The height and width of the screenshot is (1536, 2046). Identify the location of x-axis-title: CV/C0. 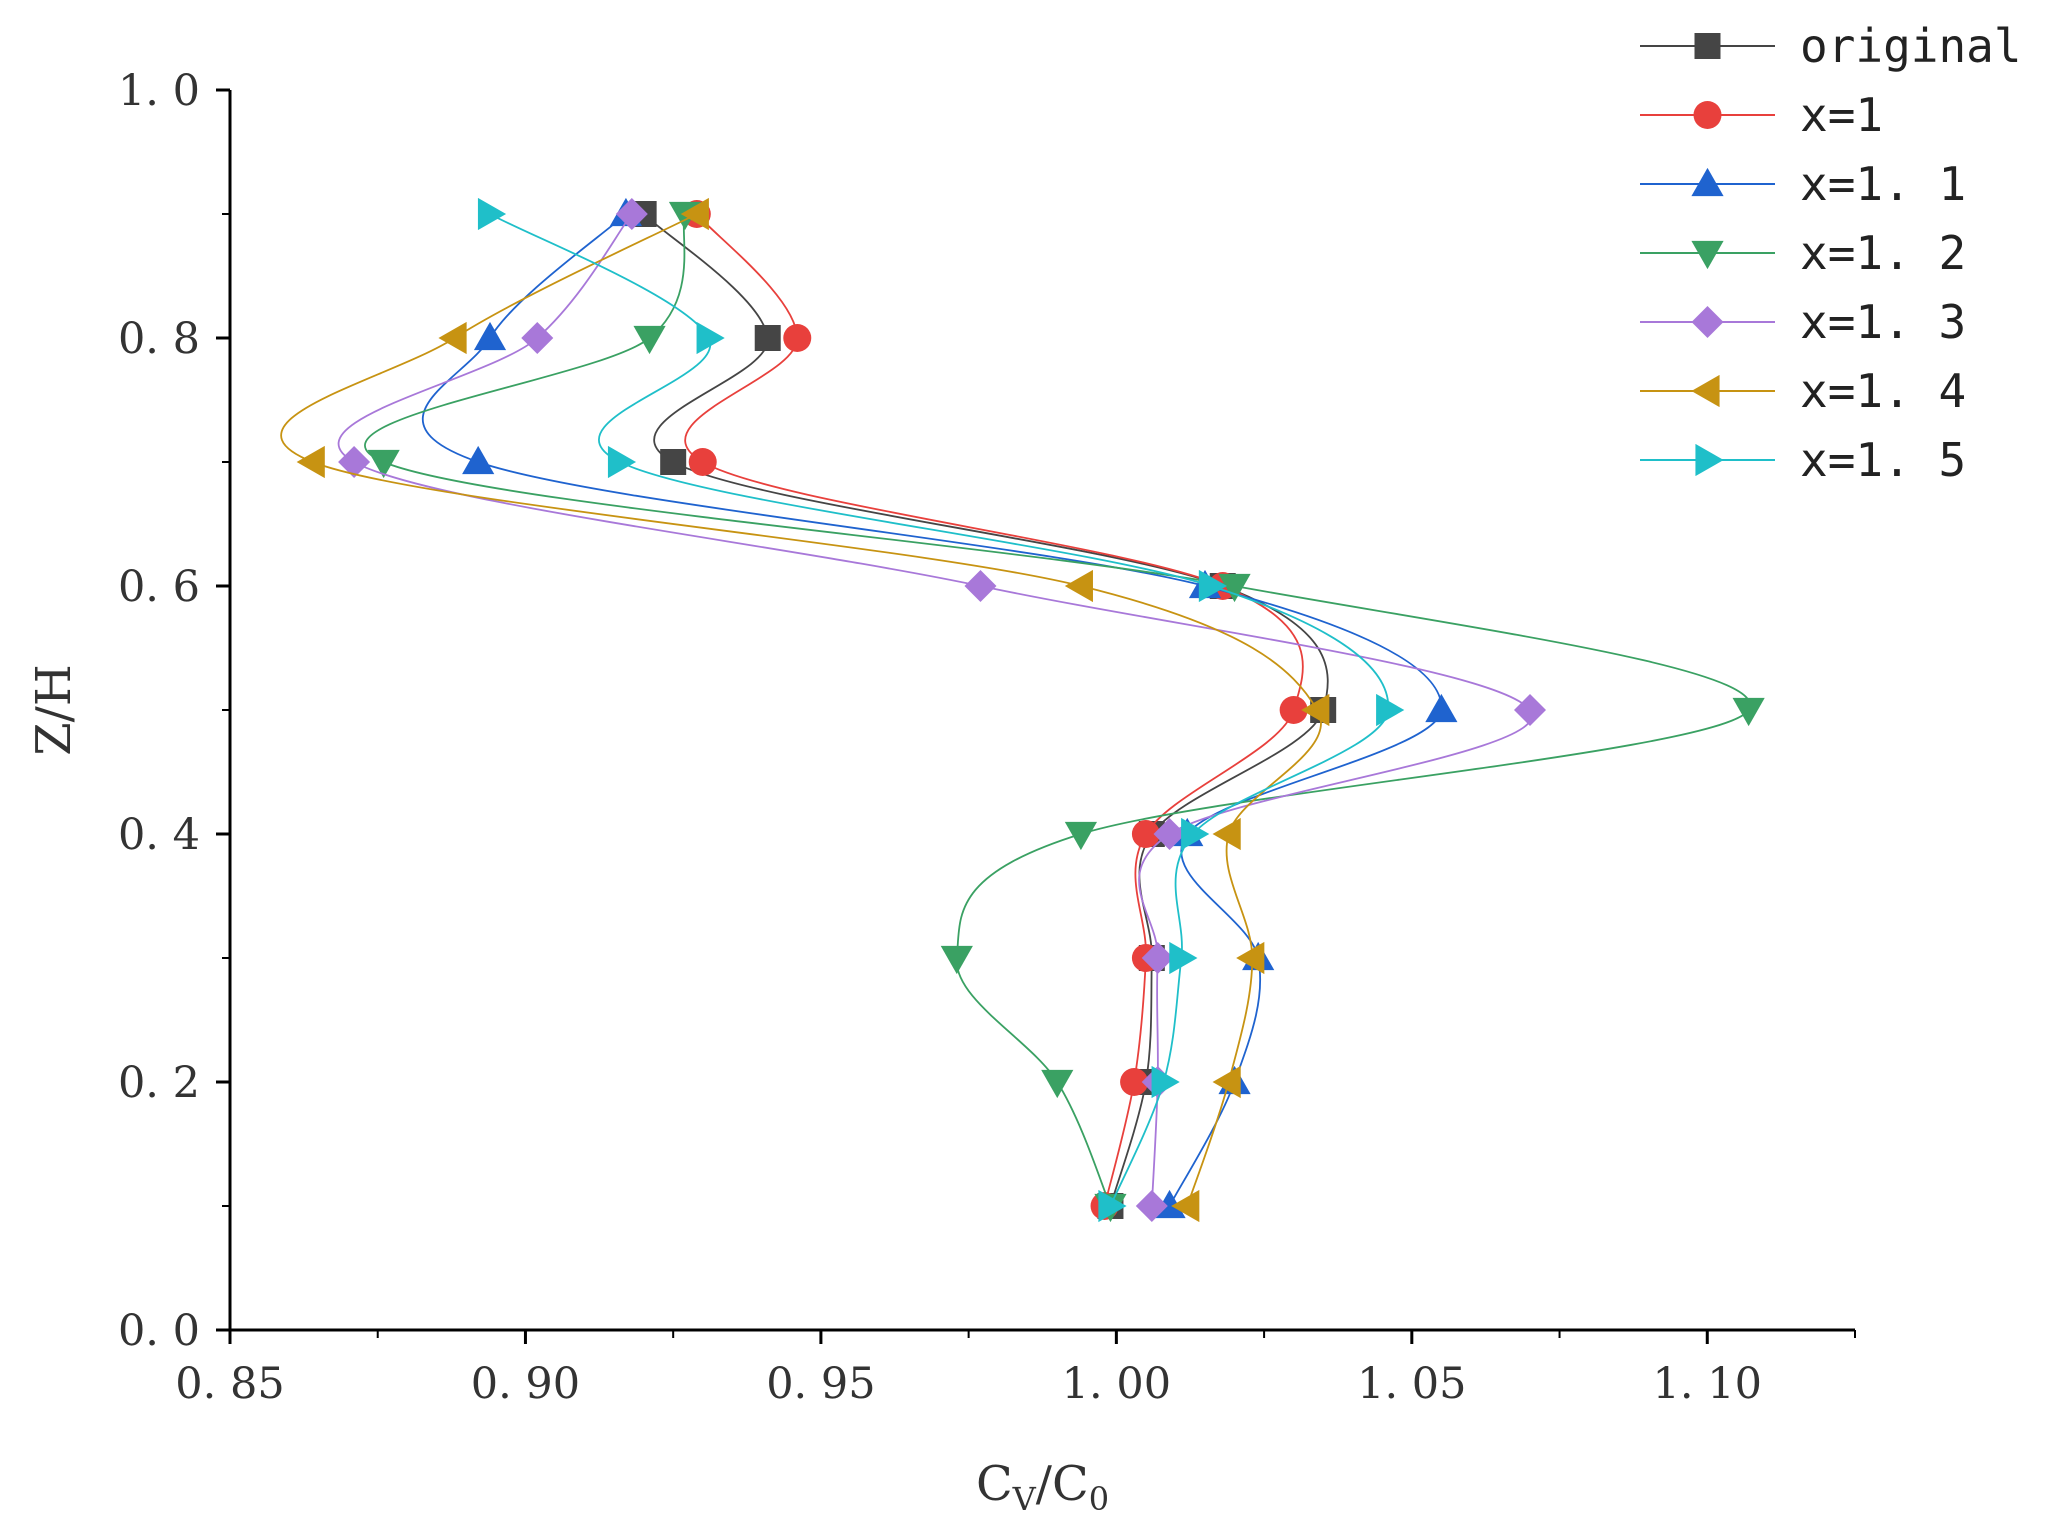
(1042, 1487).